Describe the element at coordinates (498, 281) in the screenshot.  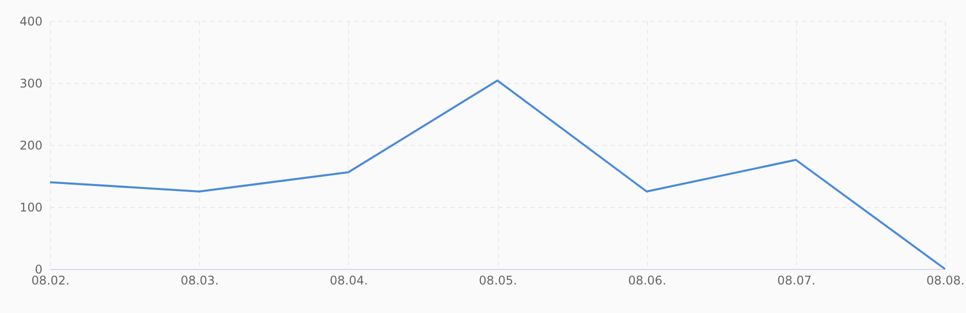
I see `x-tick-label: 08.05.` at that location.